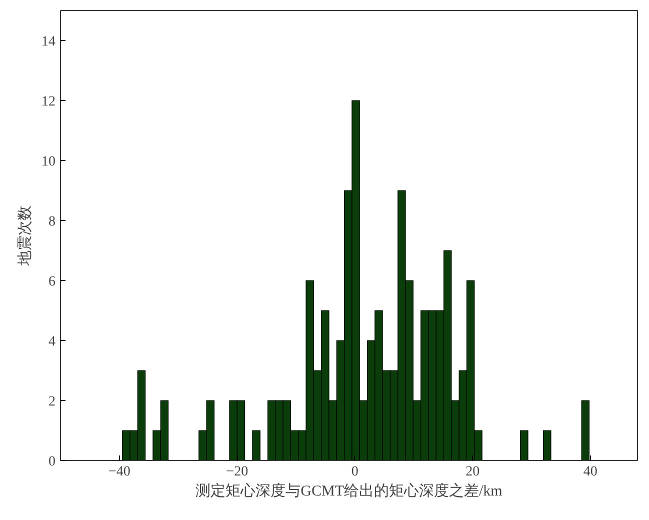 The height and width of the screenshot is (520, 649). I want to click on y-tick-label: 10, so click(49, 162).